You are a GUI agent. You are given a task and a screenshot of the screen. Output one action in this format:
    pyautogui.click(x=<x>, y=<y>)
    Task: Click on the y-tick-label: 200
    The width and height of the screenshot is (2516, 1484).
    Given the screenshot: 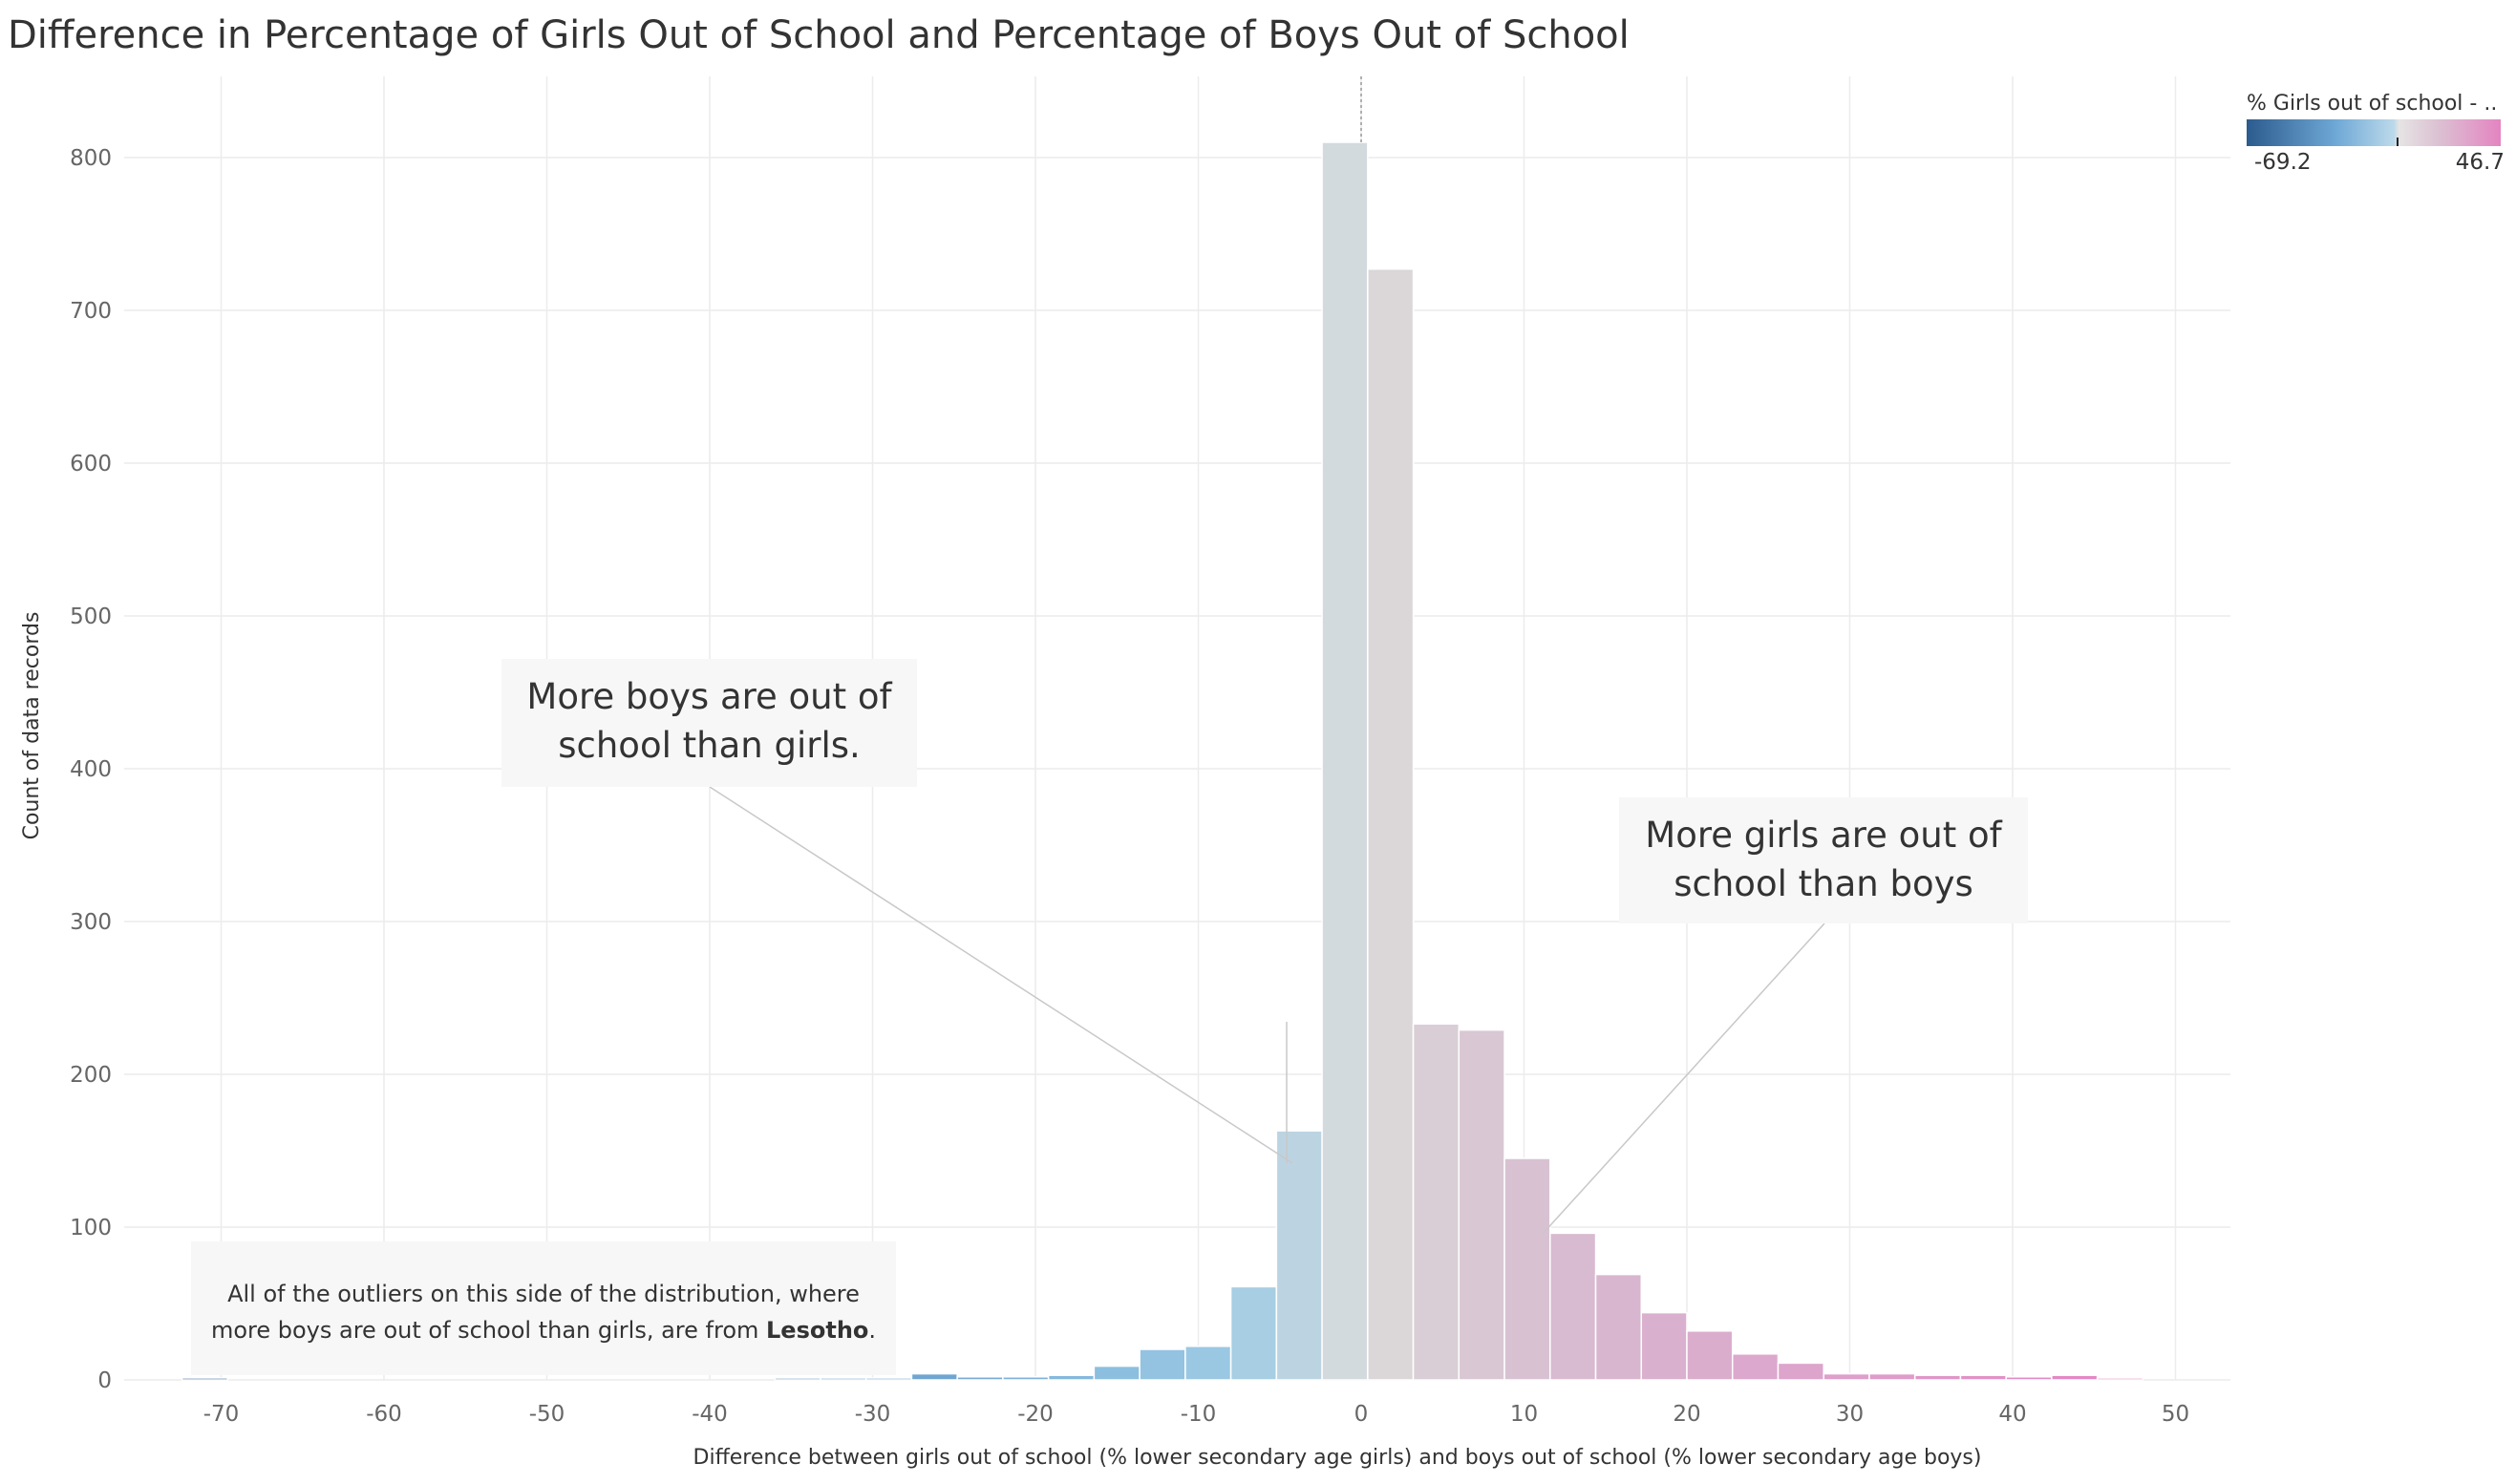 What is the action you would take?
    pyautogui.click(x=91, y=1076)
    